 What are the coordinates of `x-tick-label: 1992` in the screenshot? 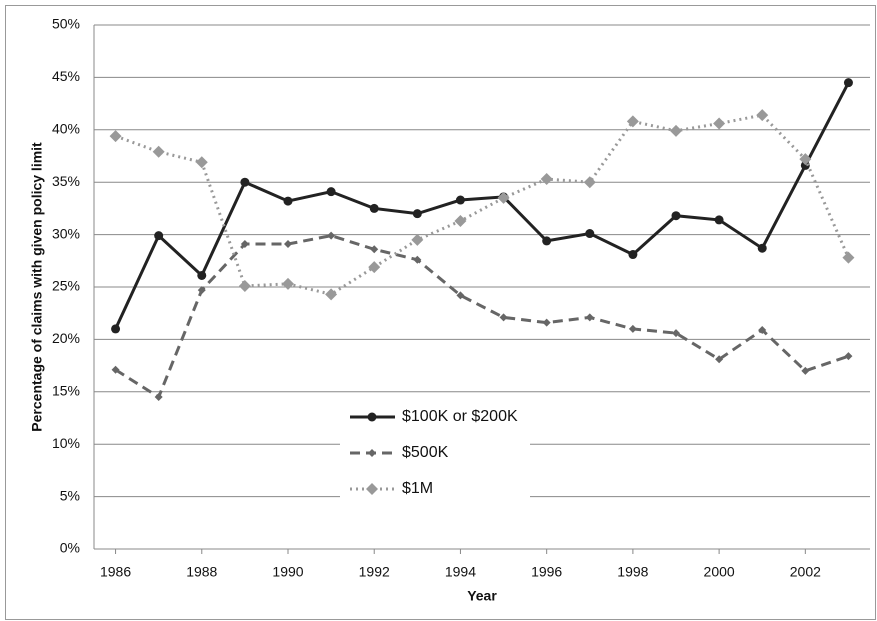 It's located at (374, 572).